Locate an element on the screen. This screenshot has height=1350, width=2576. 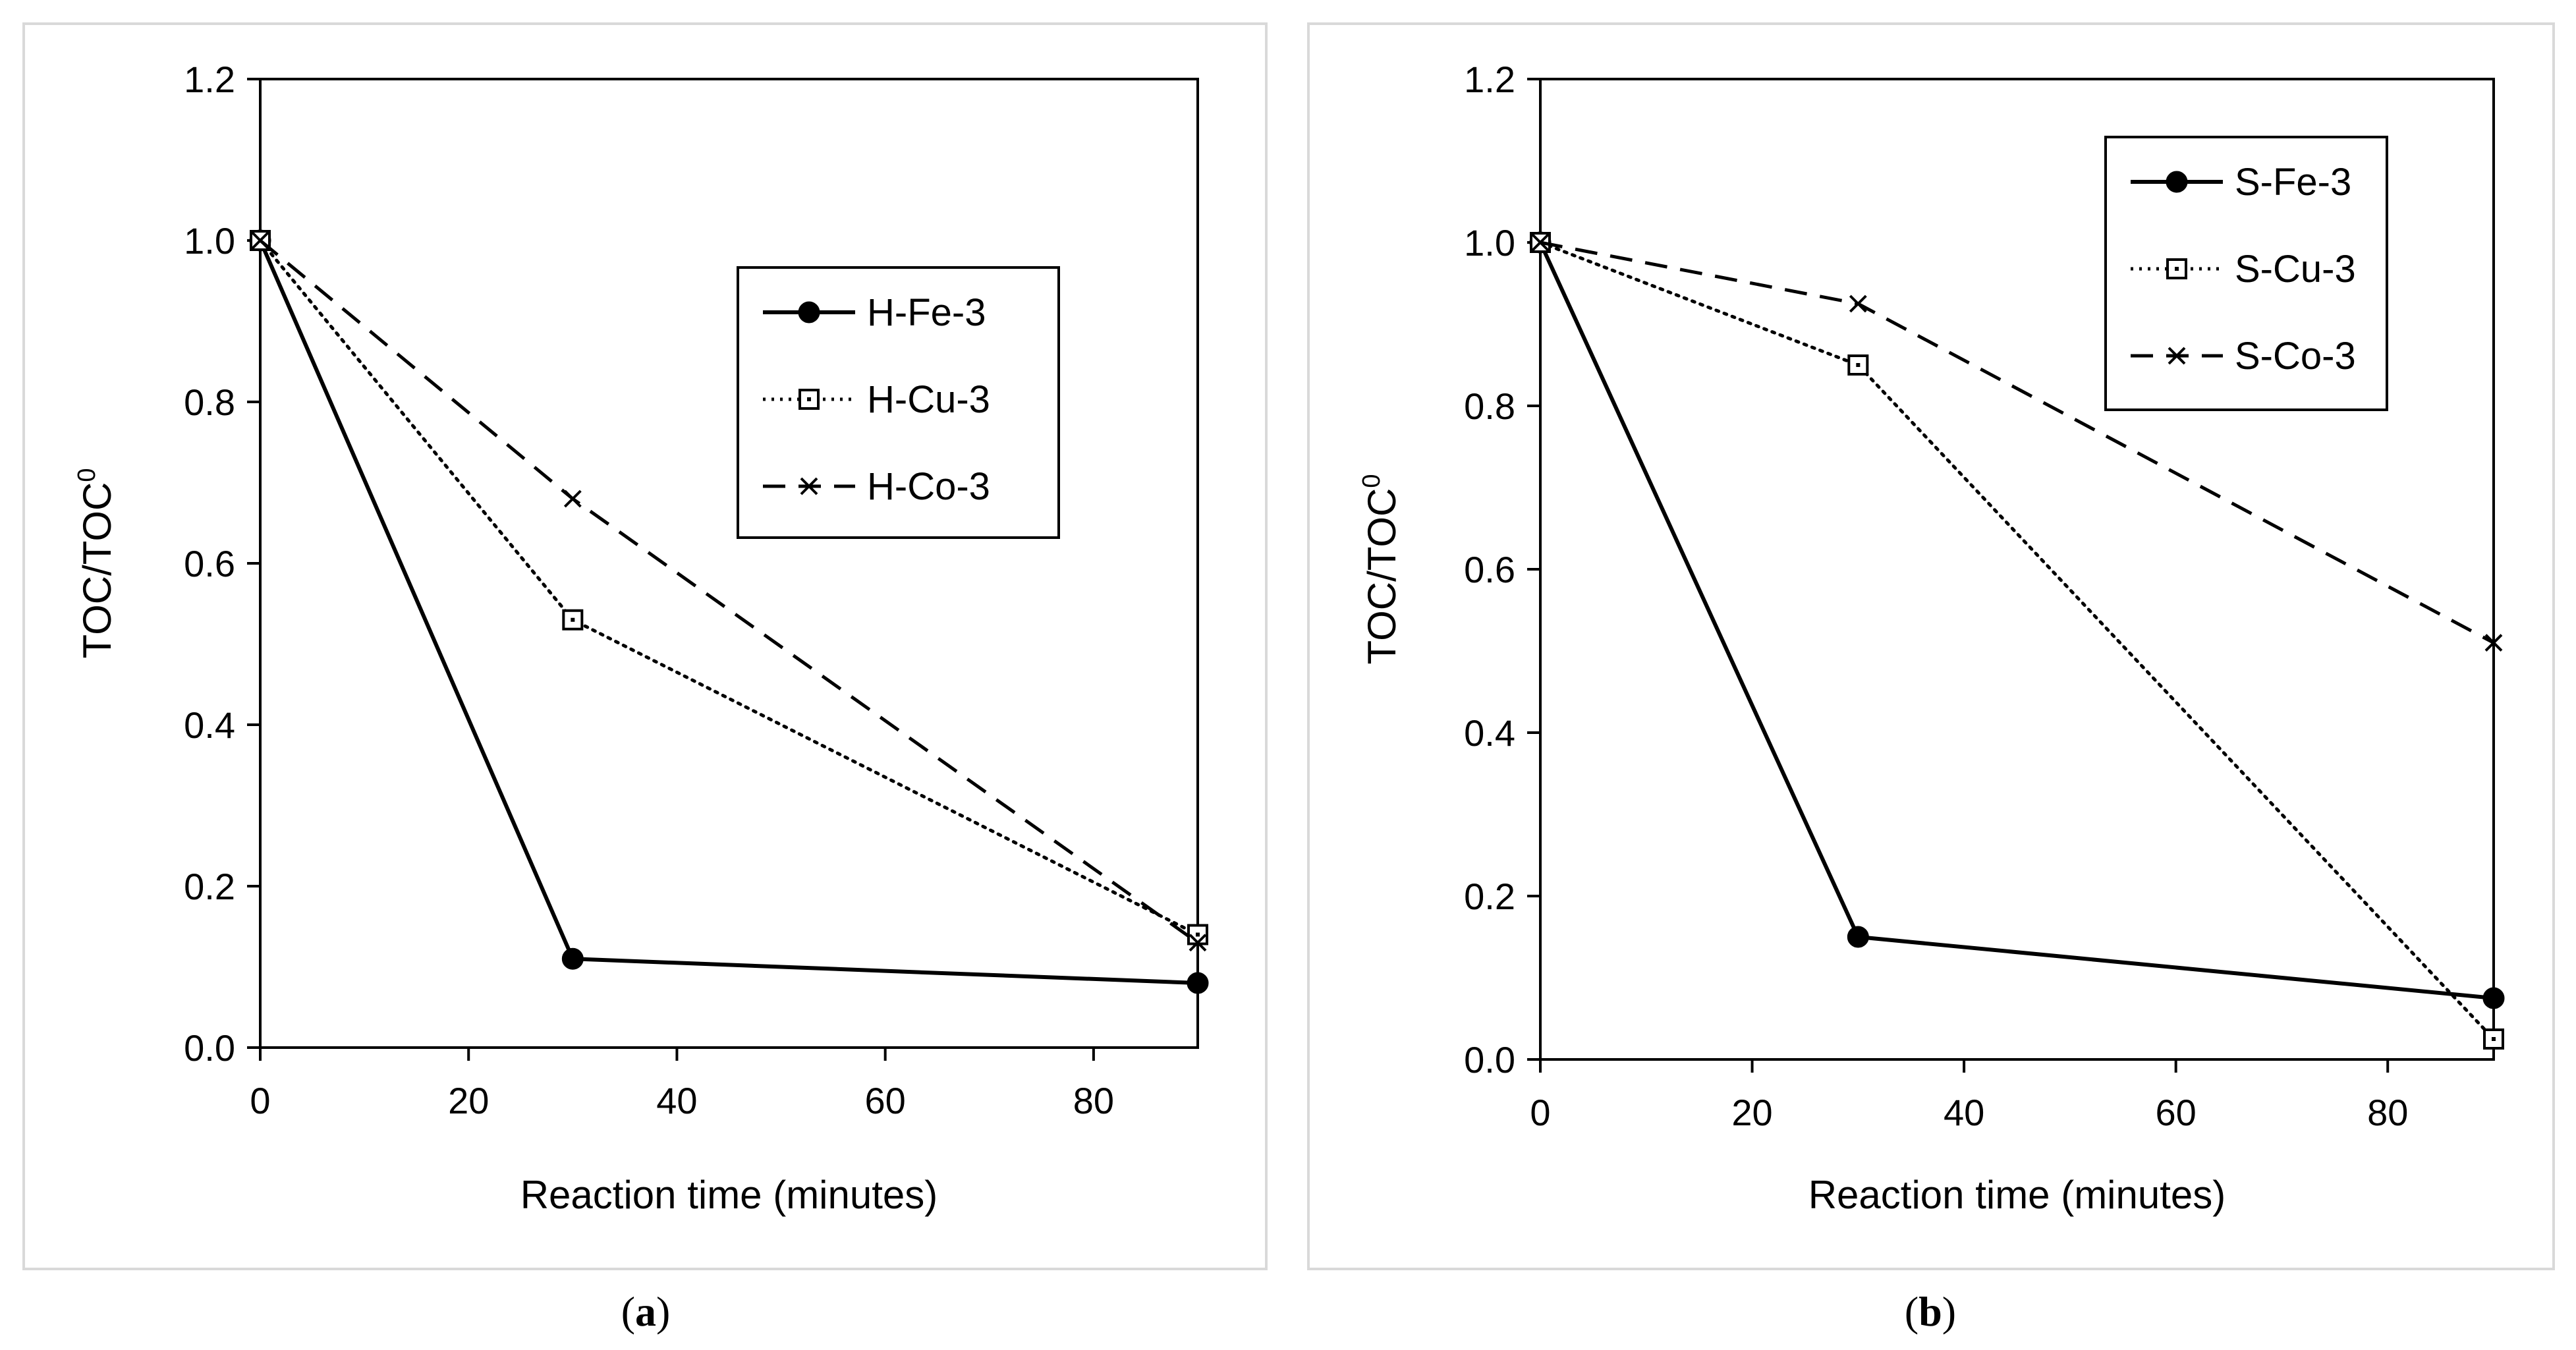
legend-label-H-Co-3: H-Co-3 is located at coordinates (928, 486).